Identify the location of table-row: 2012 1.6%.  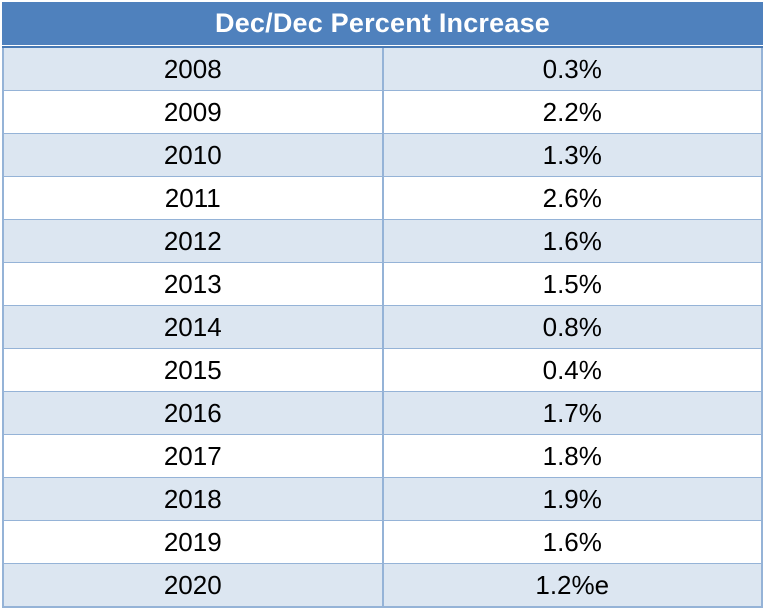
(382, 240).